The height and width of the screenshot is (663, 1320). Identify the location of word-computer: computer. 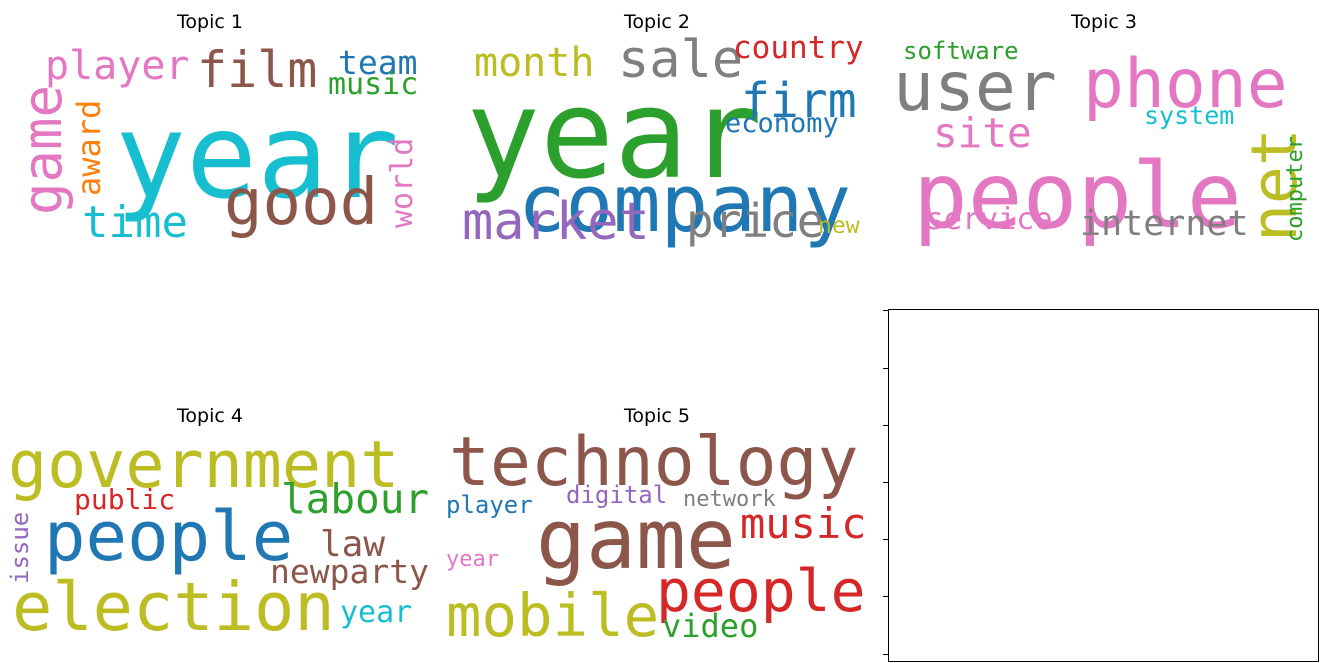
(1295, 189).